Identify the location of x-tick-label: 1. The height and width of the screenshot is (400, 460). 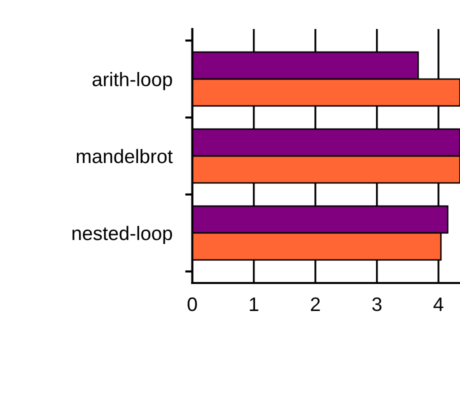
(254, 304).